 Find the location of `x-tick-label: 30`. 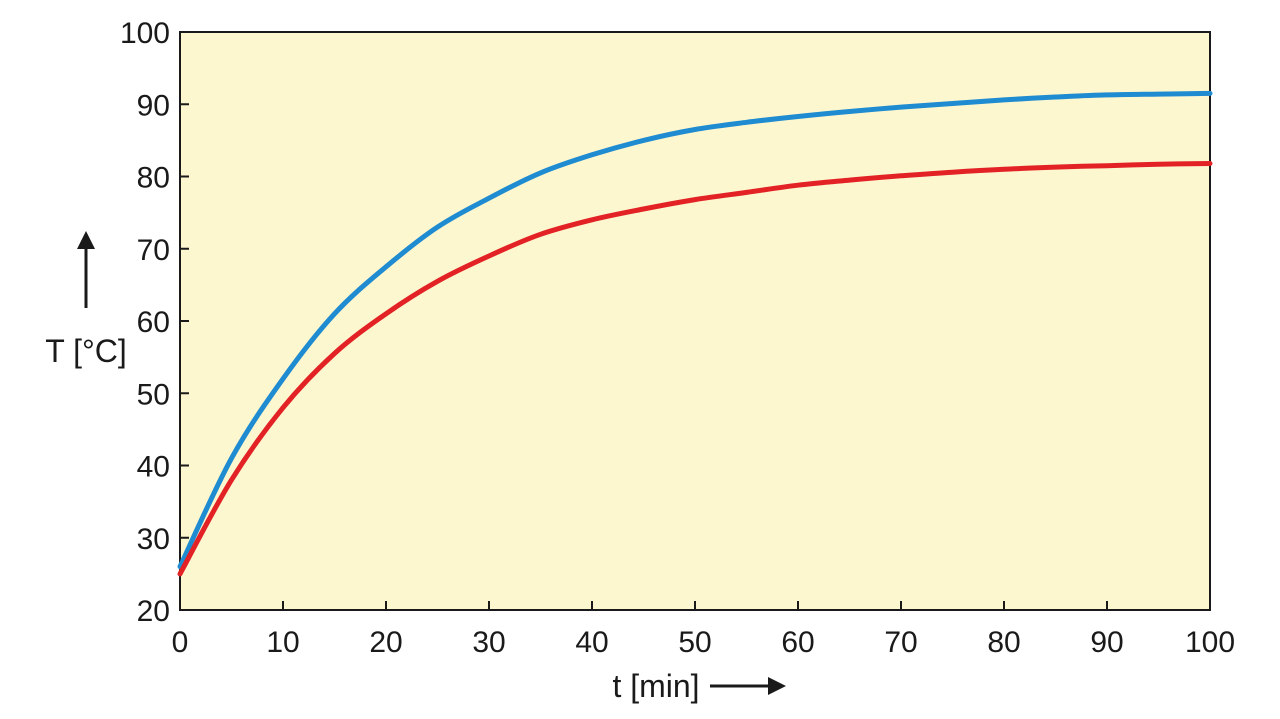

x-tick-label: 30 is located at coordinates (488, 642).